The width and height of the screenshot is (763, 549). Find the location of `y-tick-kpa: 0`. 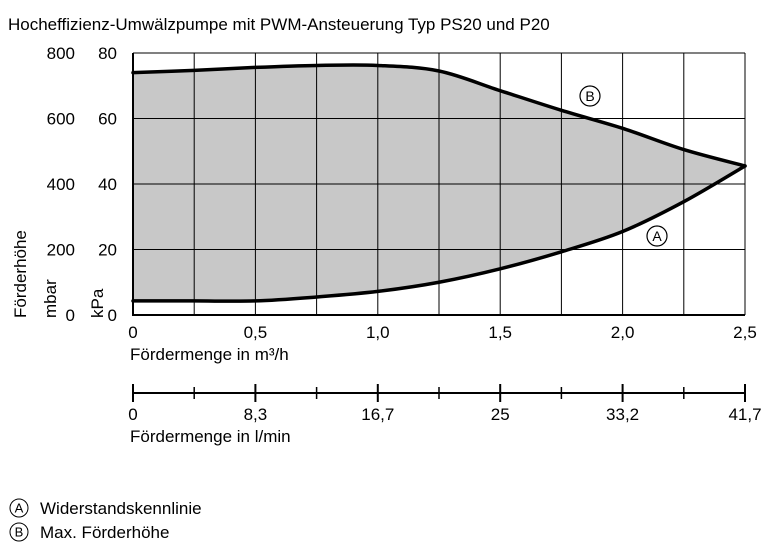

y-tick-kpa: 0 is located at coordinates (112, 315).